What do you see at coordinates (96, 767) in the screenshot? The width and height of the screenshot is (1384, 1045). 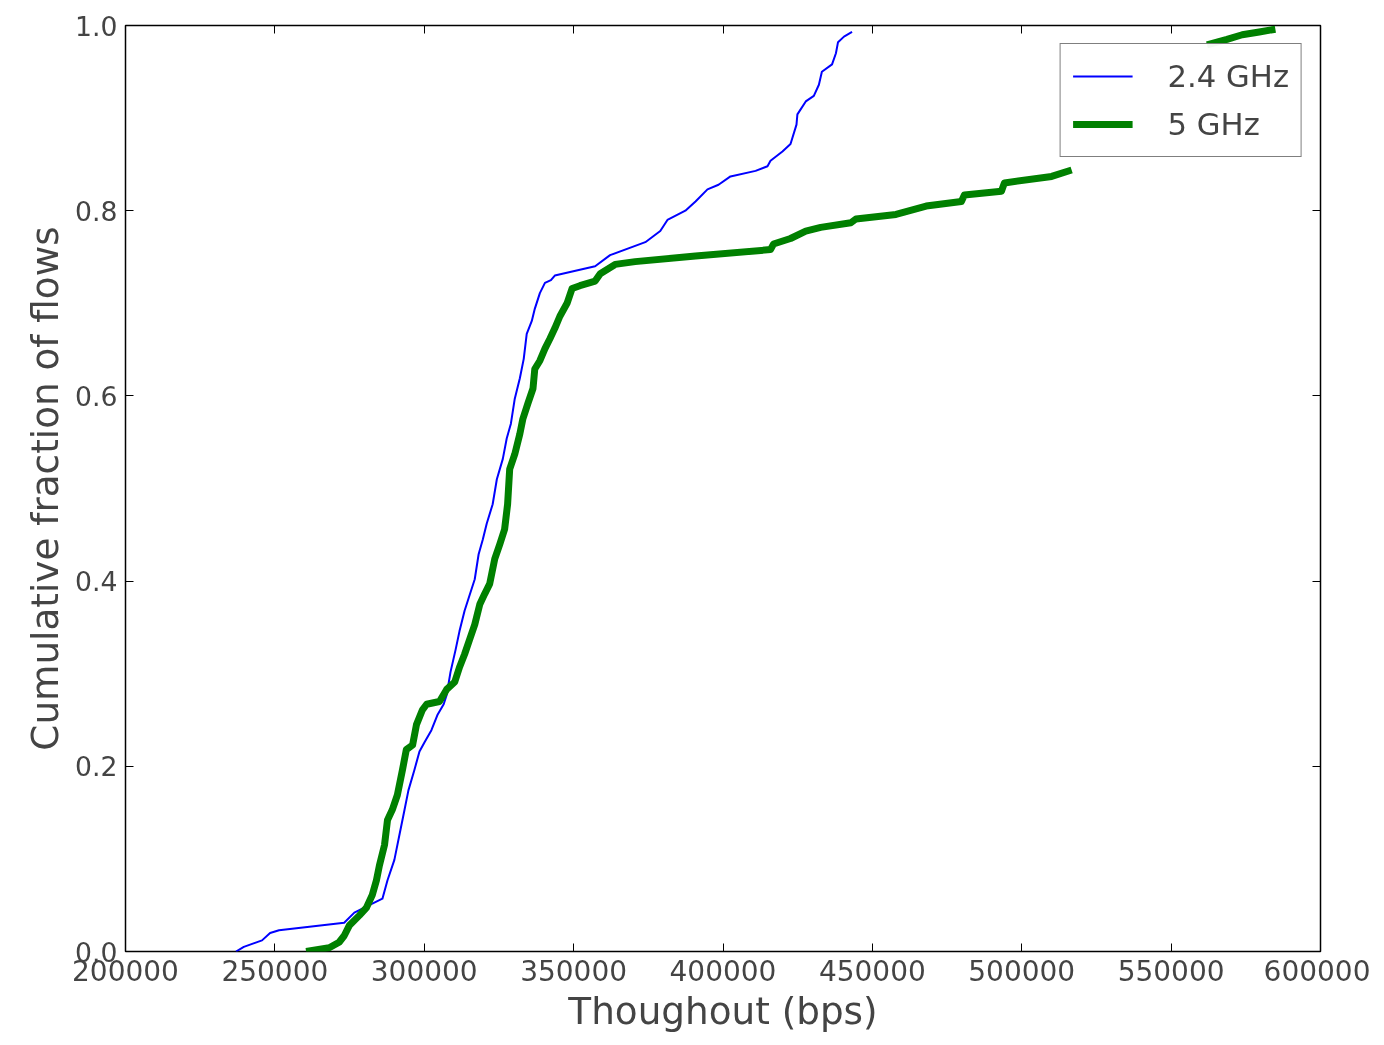 I see `y-tick-label: 0.2` at bounding box center [96, 767].